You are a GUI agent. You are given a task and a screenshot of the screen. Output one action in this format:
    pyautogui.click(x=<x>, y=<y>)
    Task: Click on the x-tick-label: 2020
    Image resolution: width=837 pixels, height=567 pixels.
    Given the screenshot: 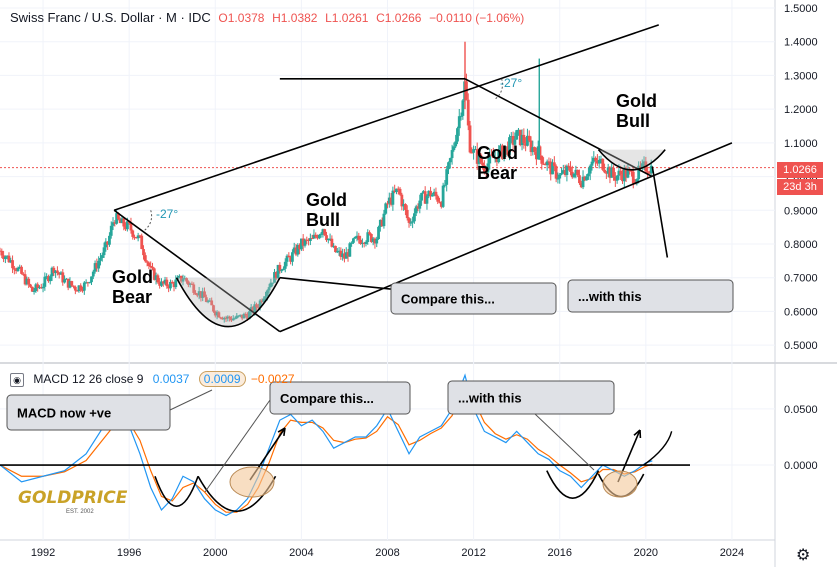 What is the action you would take?
    pyautogui.click(x=646, y=553)
    